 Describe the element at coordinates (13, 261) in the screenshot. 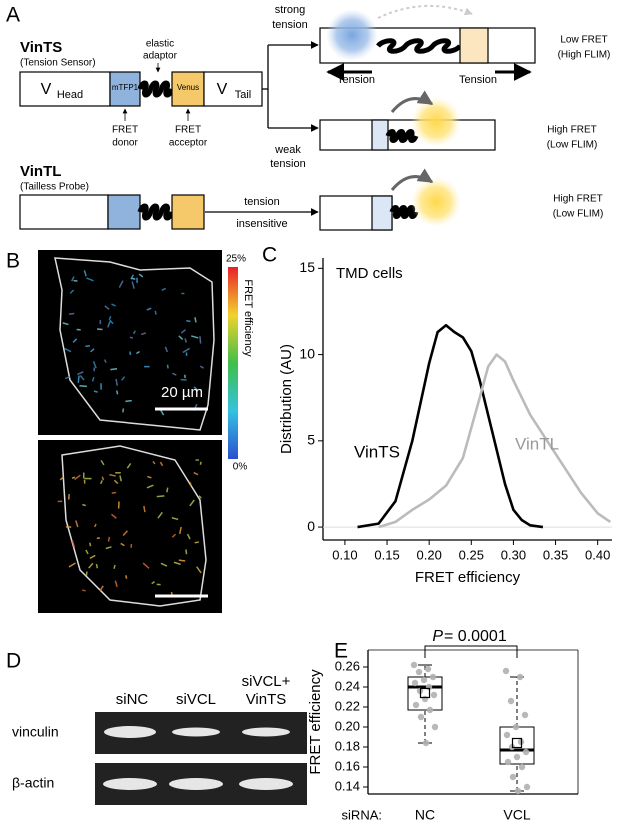

I see `panel-letter: B` at that location.